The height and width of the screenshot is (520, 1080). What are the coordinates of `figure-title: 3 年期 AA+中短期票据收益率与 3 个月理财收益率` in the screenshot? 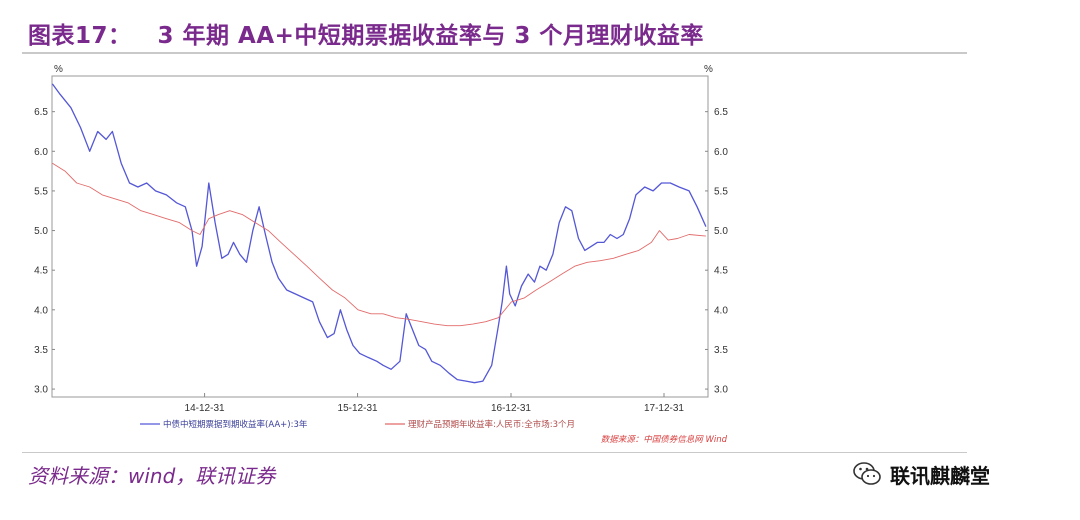 It's located at (430, 36).